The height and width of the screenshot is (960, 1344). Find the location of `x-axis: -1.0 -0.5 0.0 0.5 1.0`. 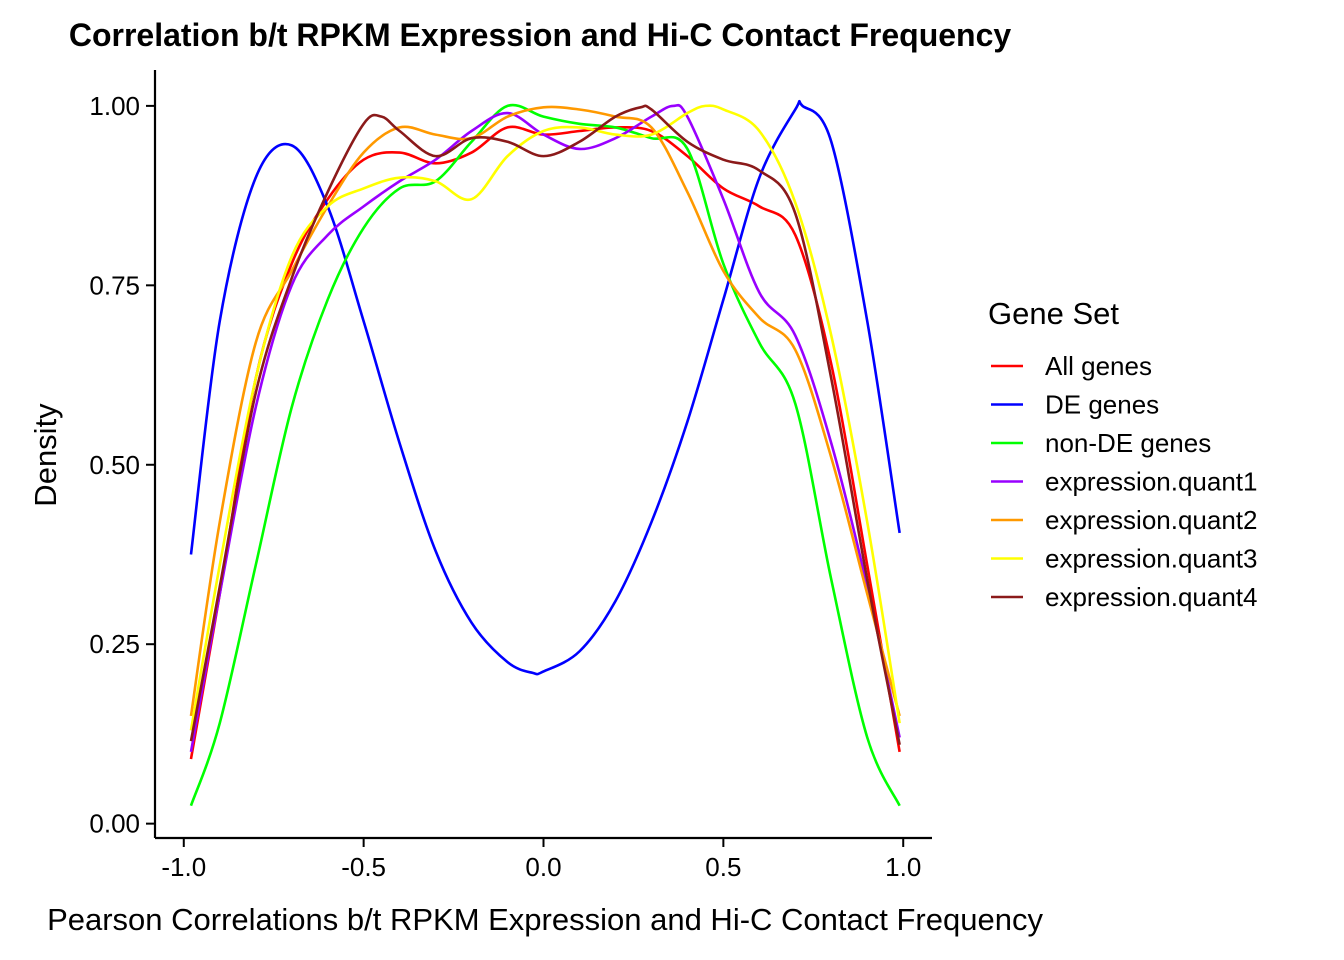

x-axis: -1.0 -0.5 0.0 0.5 1.0 is located at coordinates (543, 859).